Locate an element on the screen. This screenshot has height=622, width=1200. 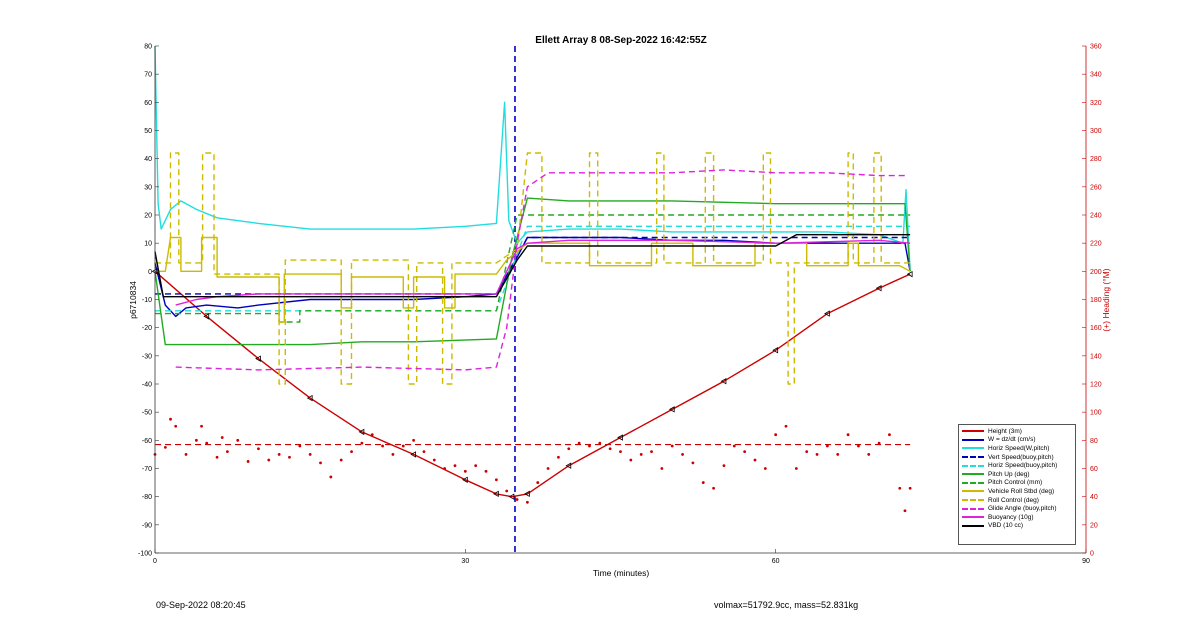
x-tick-label: 0 is located at coordinates (155, 561).